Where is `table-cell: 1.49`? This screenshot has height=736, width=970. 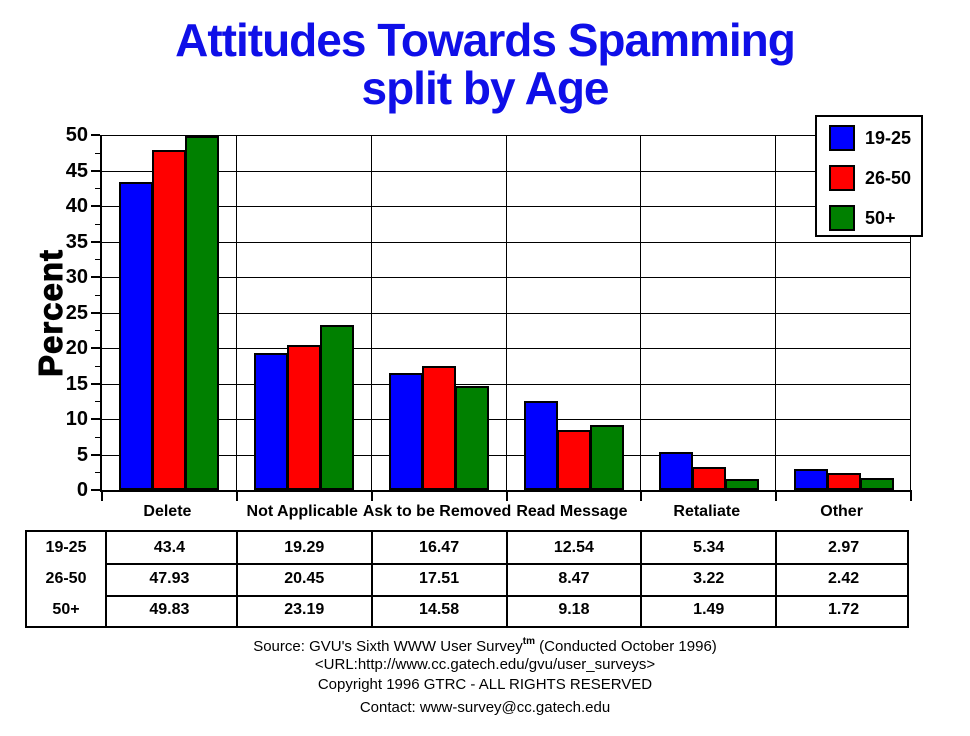 table-cell: 1.49 is located at coordinates (709, 610).